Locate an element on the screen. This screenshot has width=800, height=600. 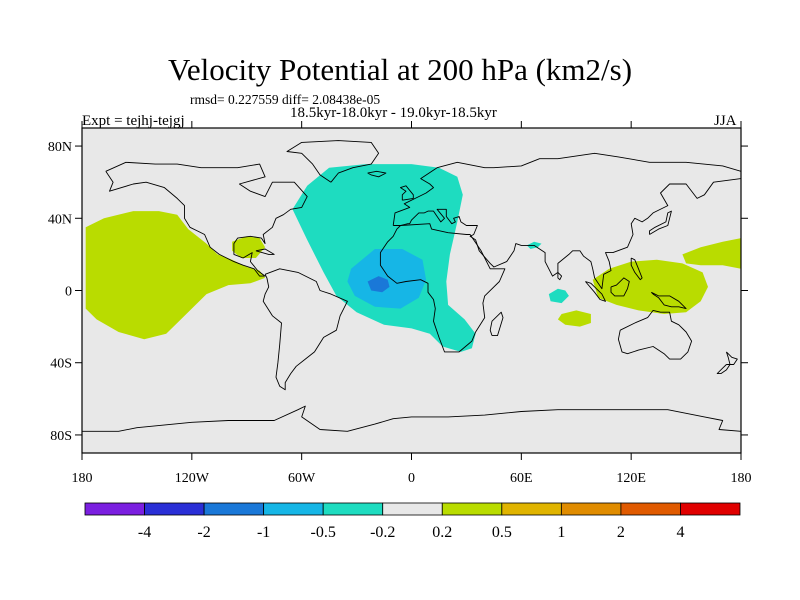
coastline-new-zealand-south is located at coordinates (723, 369).